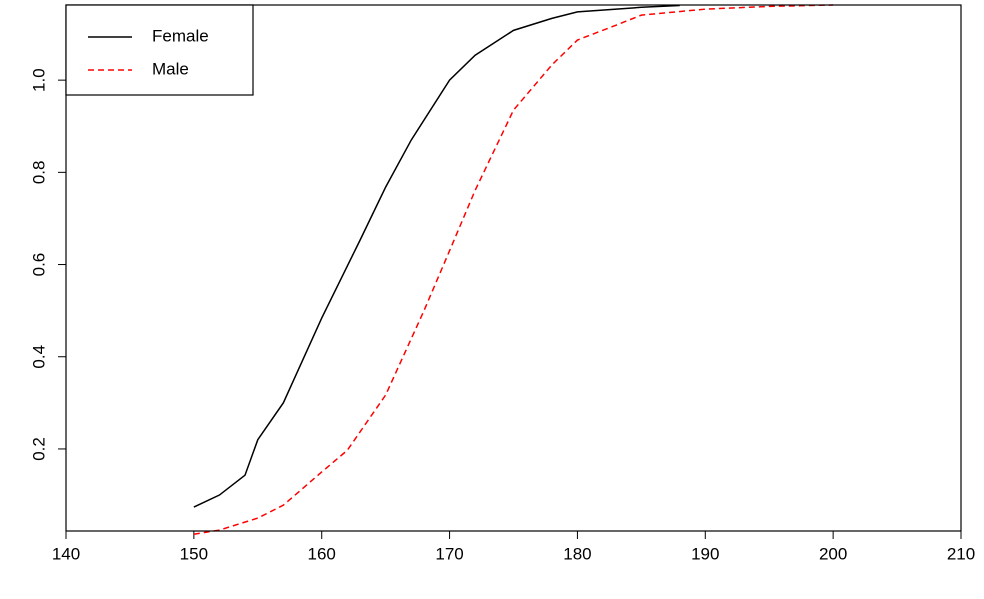  I want to click on y-tick-label: 1.0, so click(38, 80).